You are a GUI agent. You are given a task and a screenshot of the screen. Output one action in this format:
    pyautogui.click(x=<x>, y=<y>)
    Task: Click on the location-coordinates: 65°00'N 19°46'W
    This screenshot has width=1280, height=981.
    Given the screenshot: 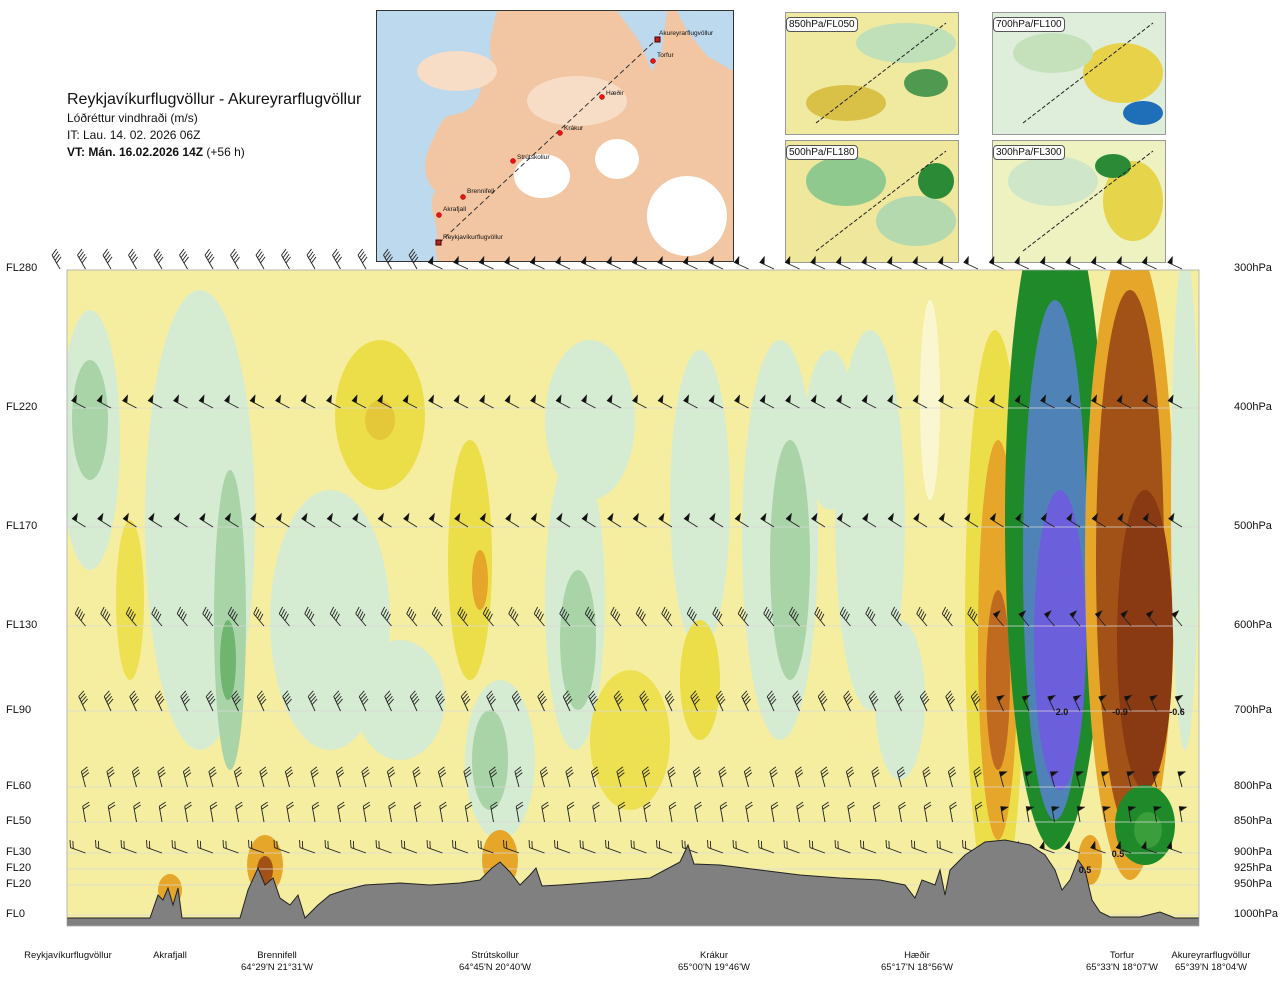 What is the action you would take?
    pyautogui.click(x=714, y=967)
    